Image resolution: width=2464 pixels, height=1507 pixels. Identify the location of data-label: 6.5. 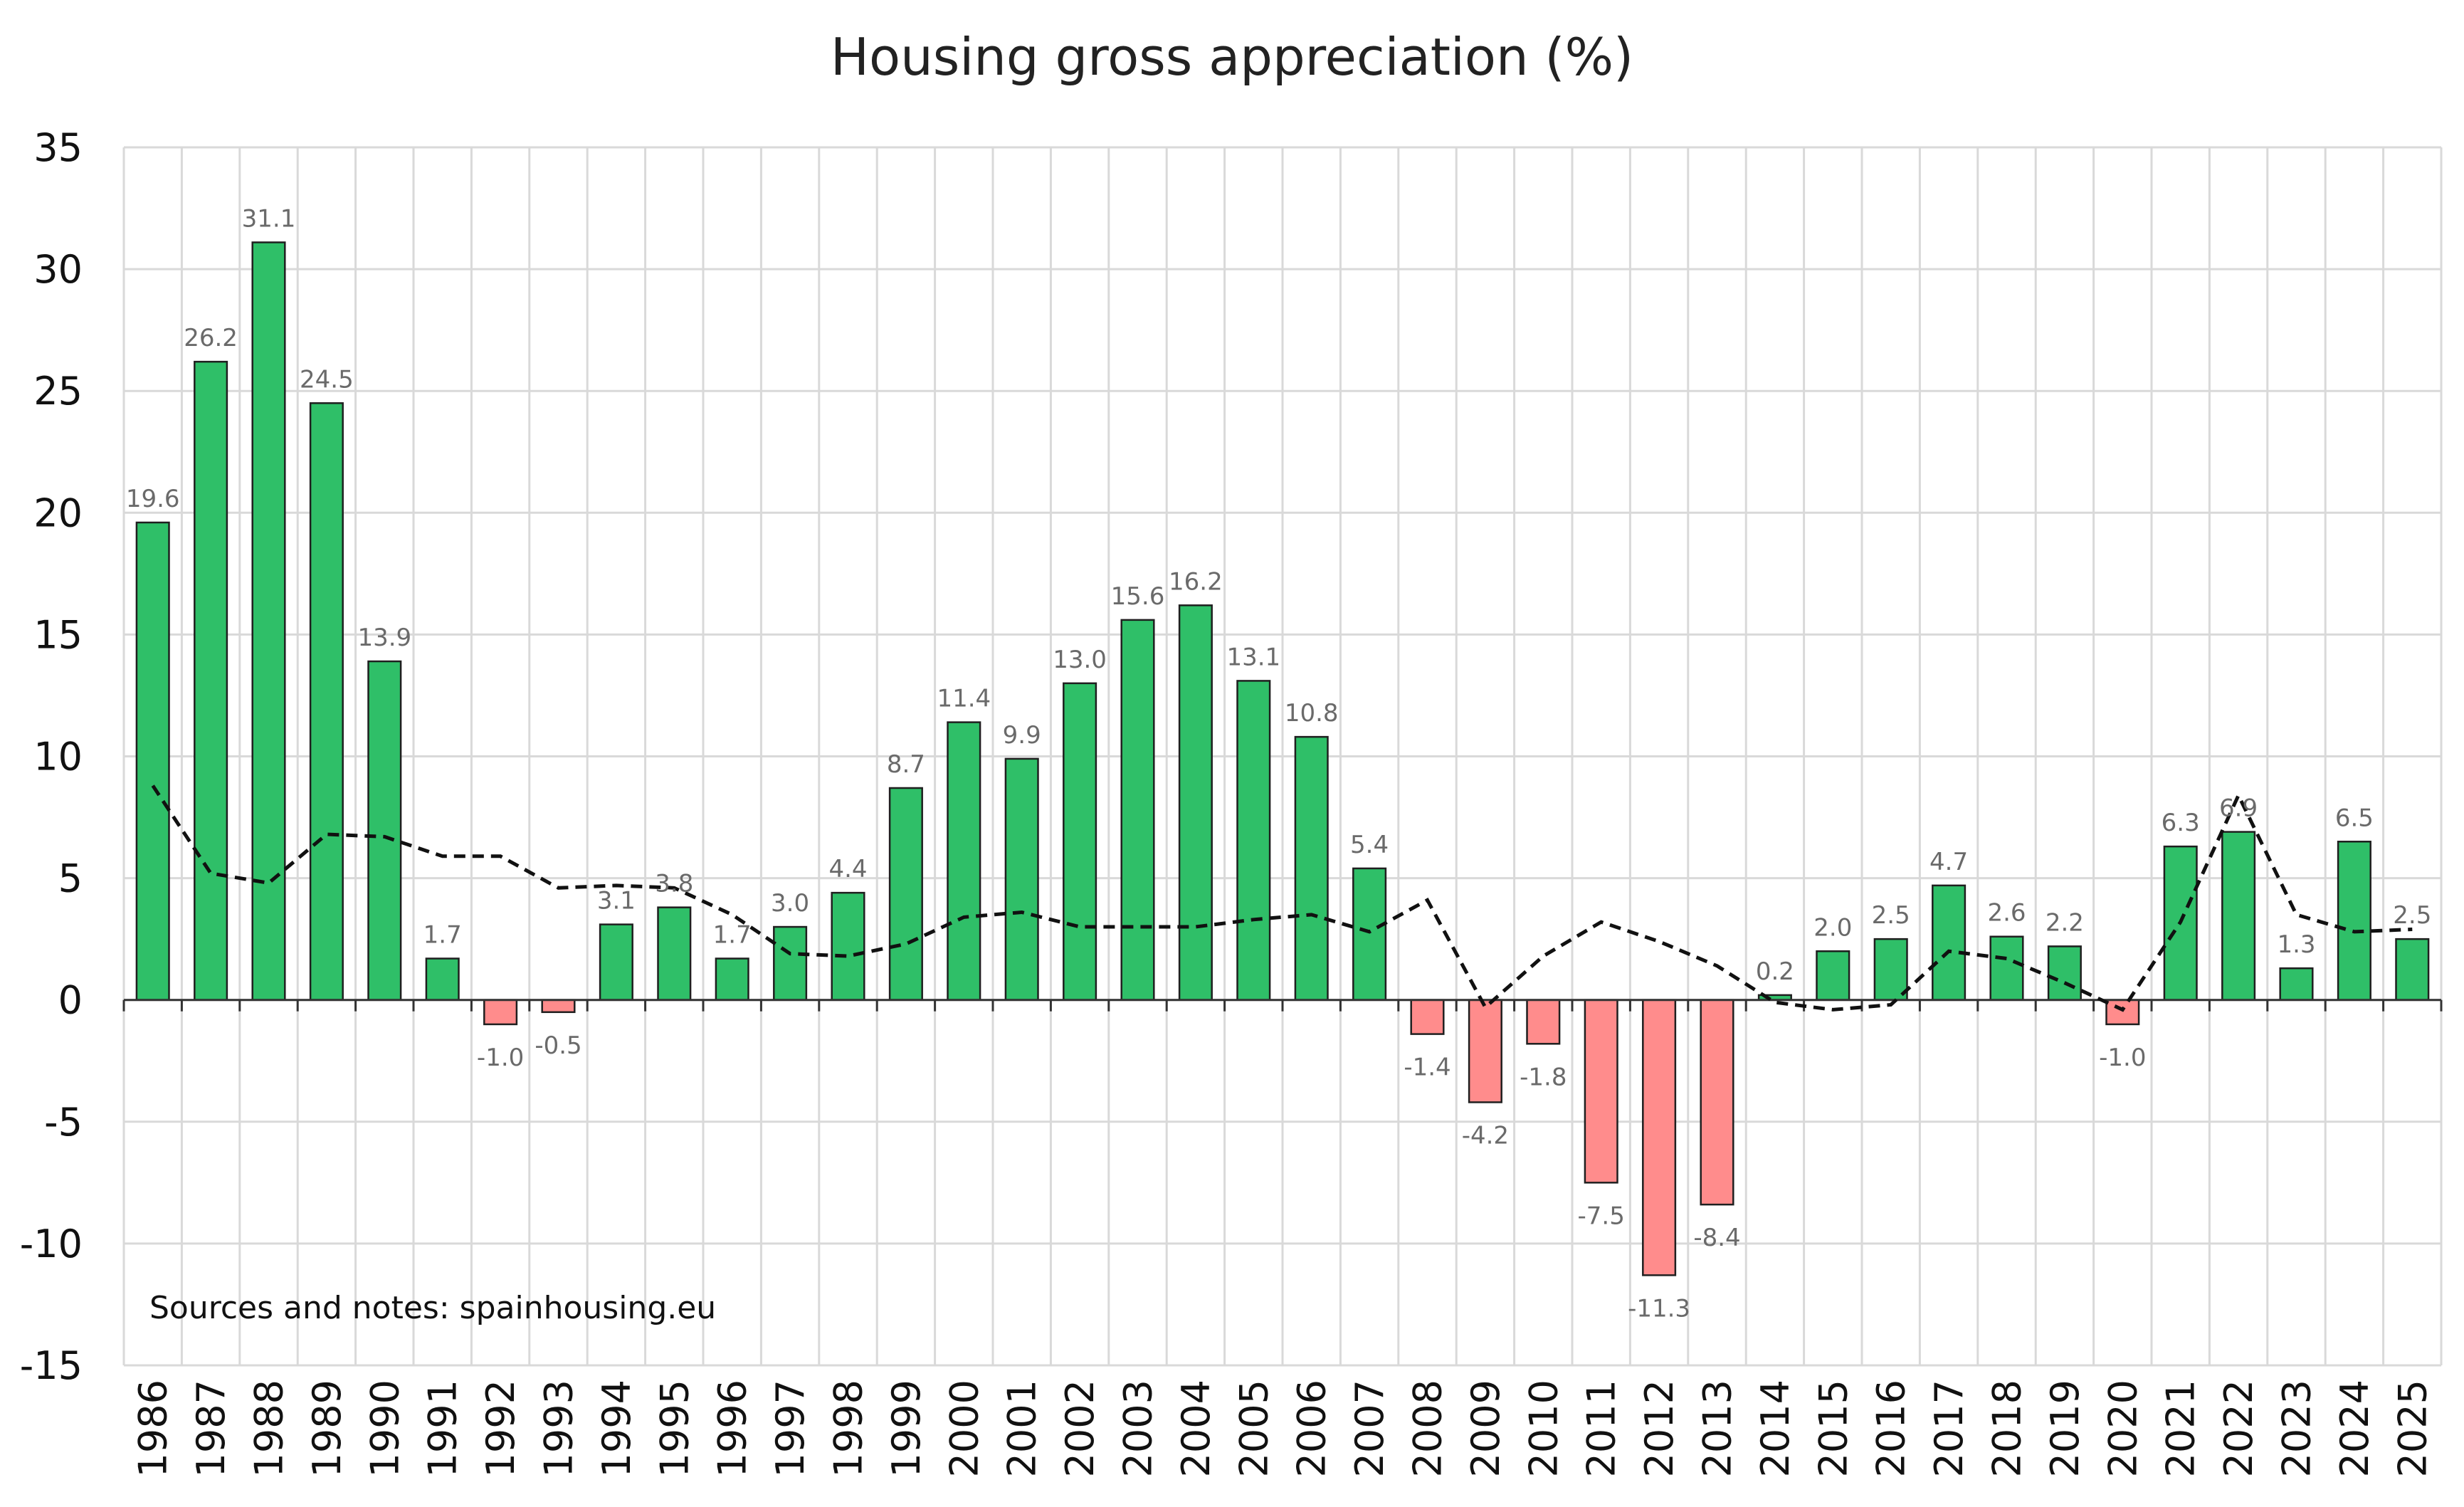
(2354, 818).